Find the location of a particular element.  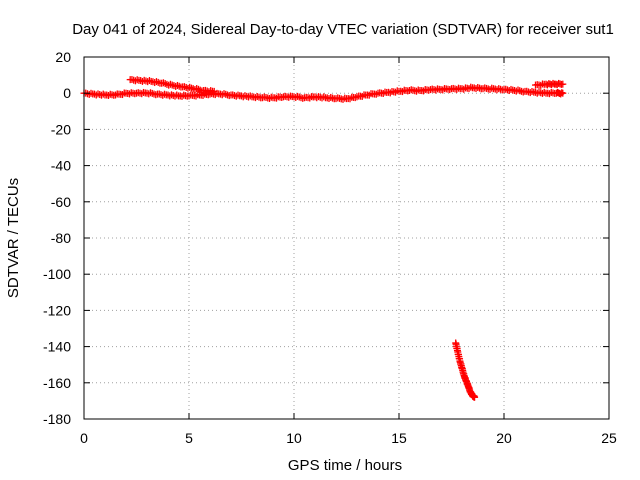

y-tick-label: -80 is located at coordinates (61, 238).